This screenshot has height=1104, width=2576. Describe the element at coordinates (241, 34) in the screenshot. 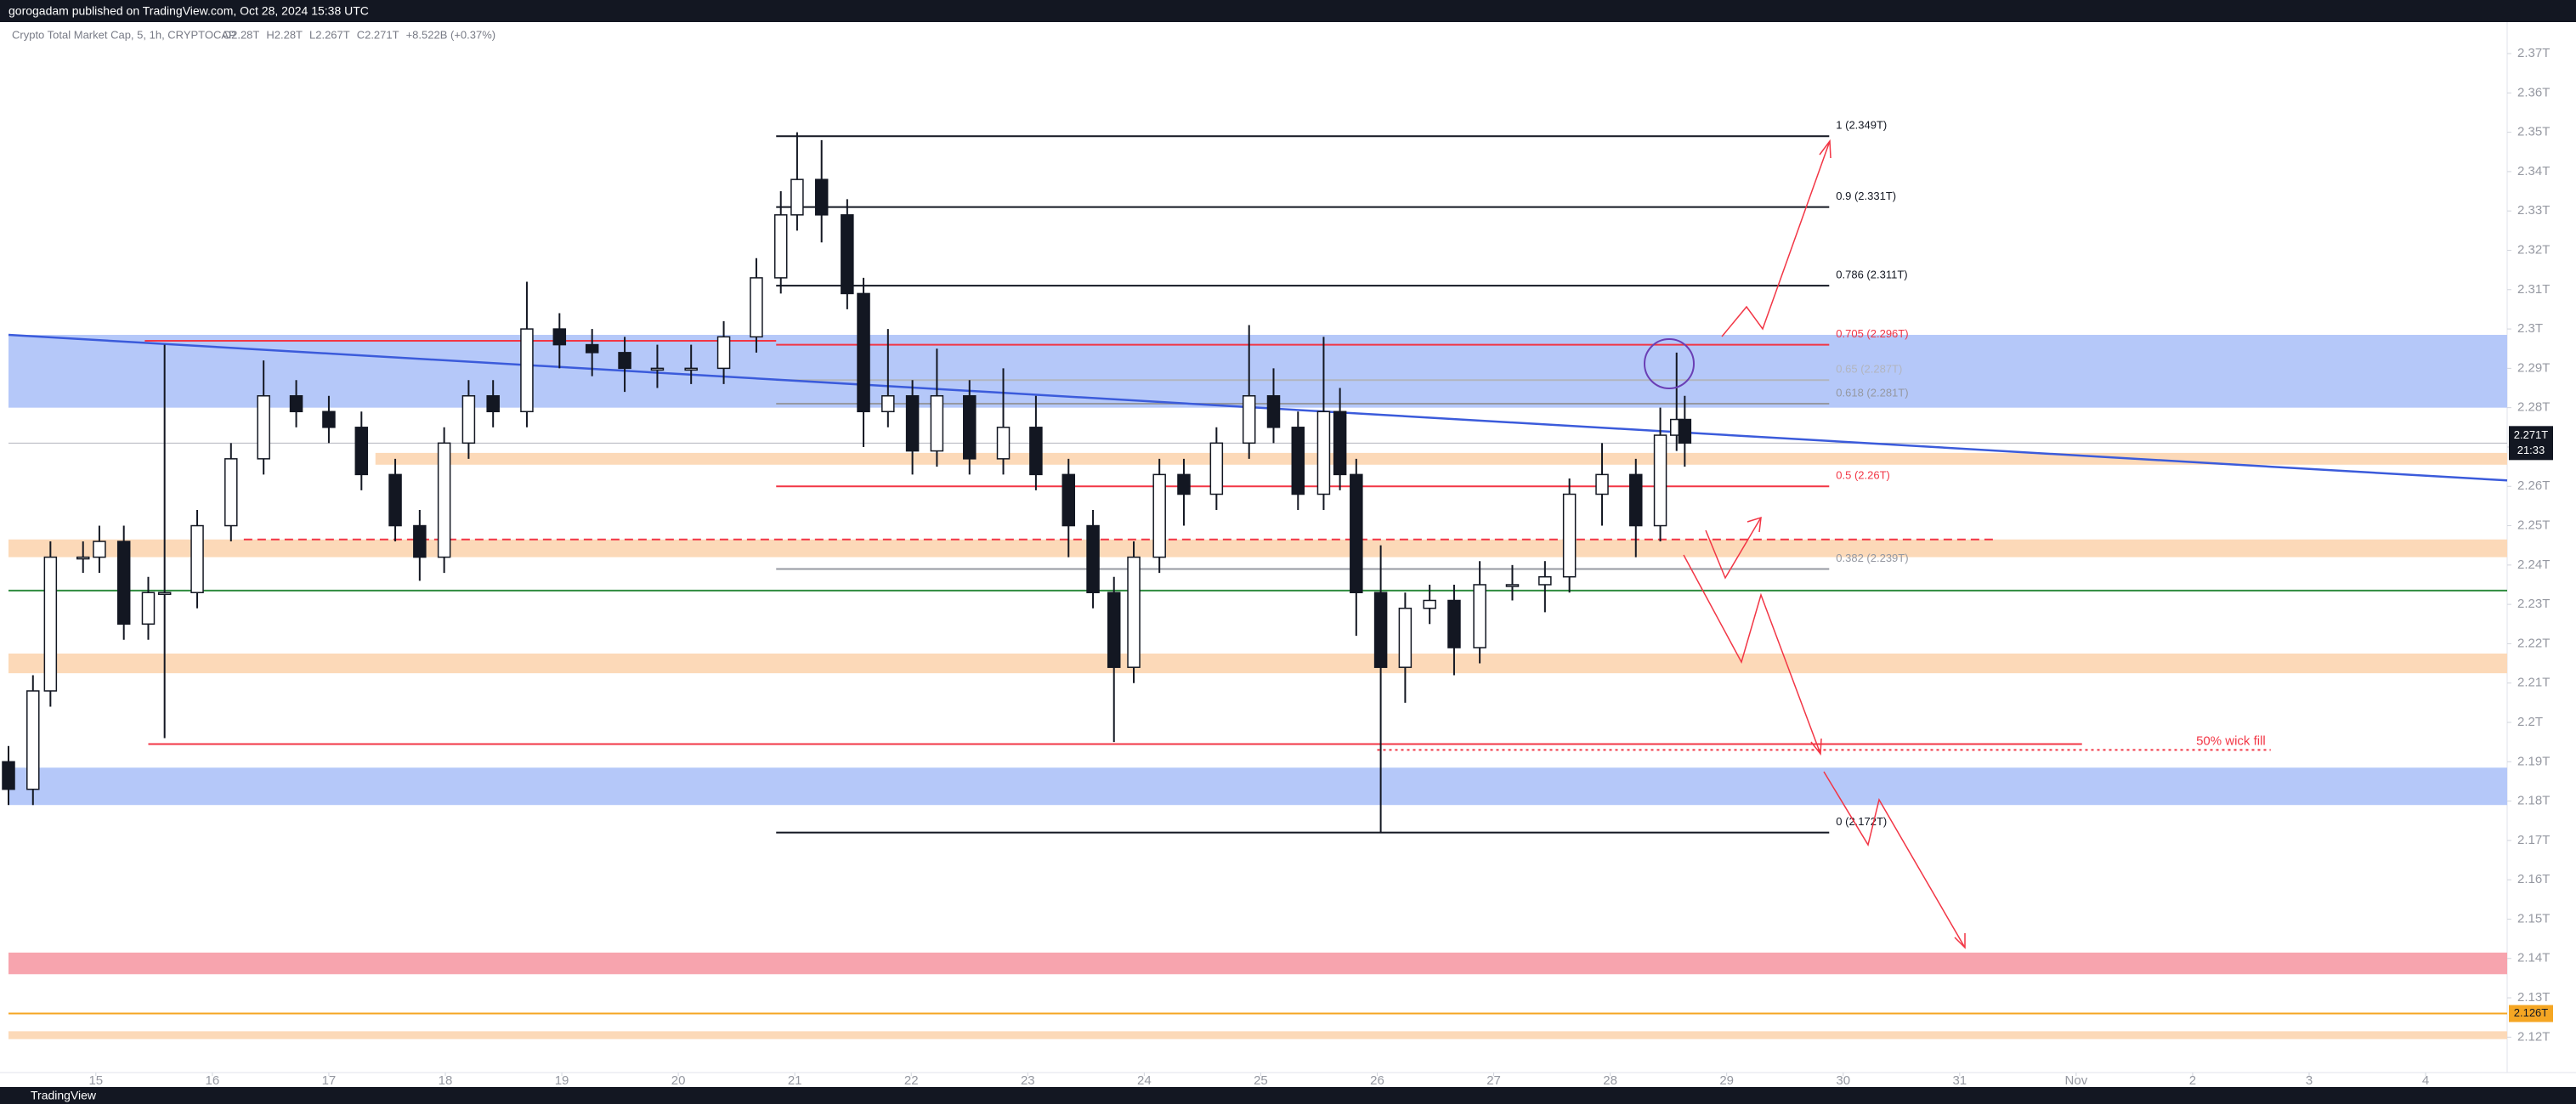

I see `ohlc-value: O2.28T` at that location.